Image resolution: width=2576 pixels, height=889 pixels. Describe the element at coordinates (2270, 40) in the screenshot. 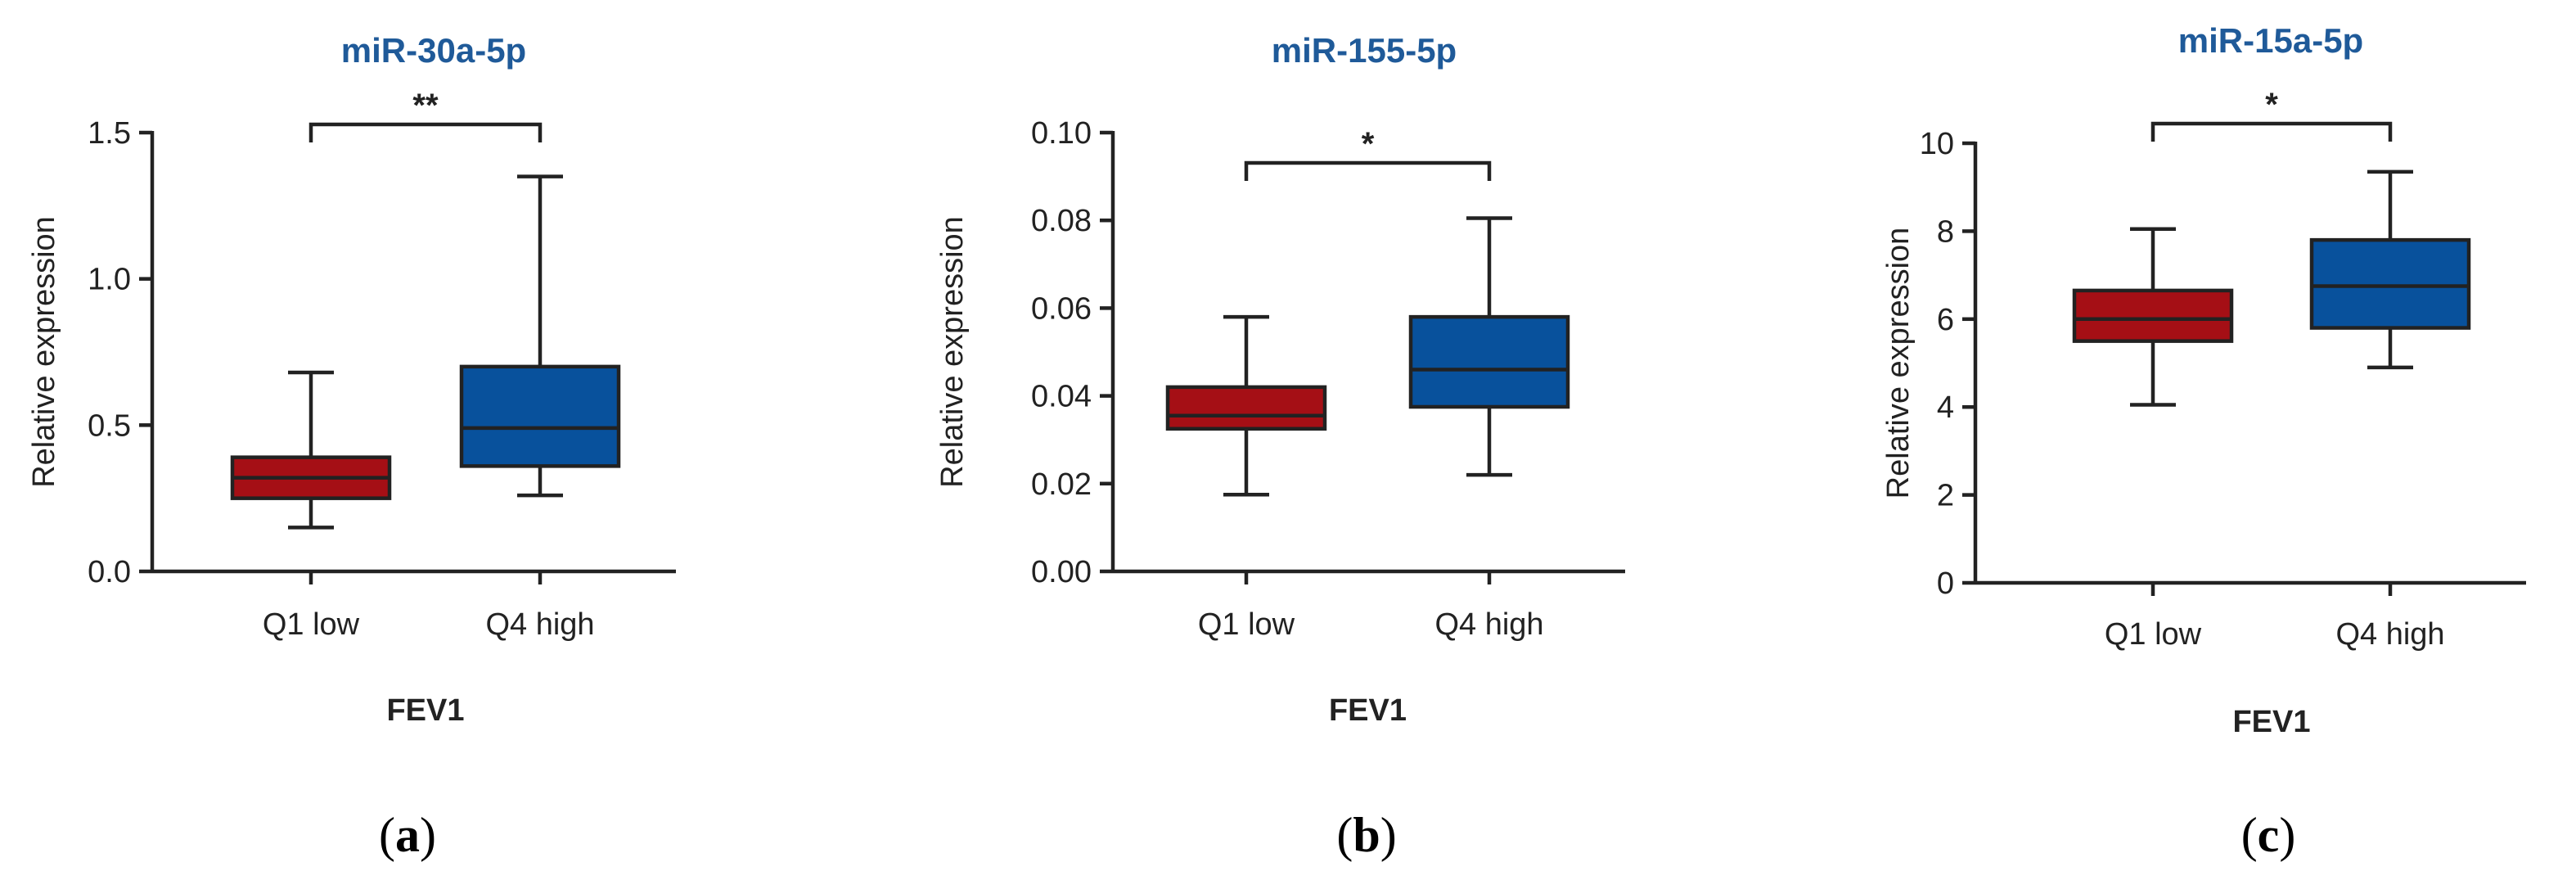

I see `chart-title: miR-15a-5p` at that location.